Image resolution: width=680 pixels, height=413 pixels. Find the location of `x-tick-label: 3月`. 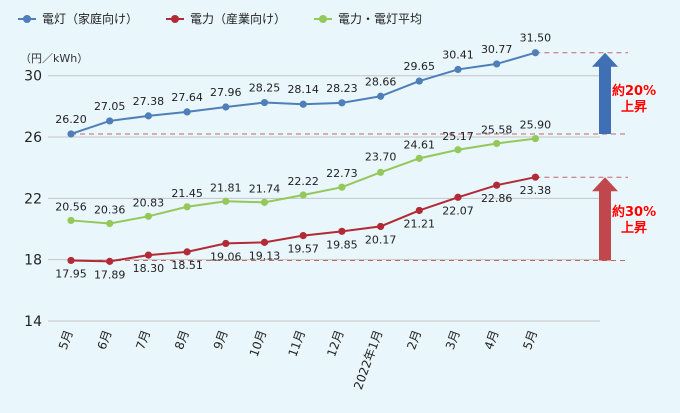

x-tick-label: 3月 is located at coordinates (453, 339).